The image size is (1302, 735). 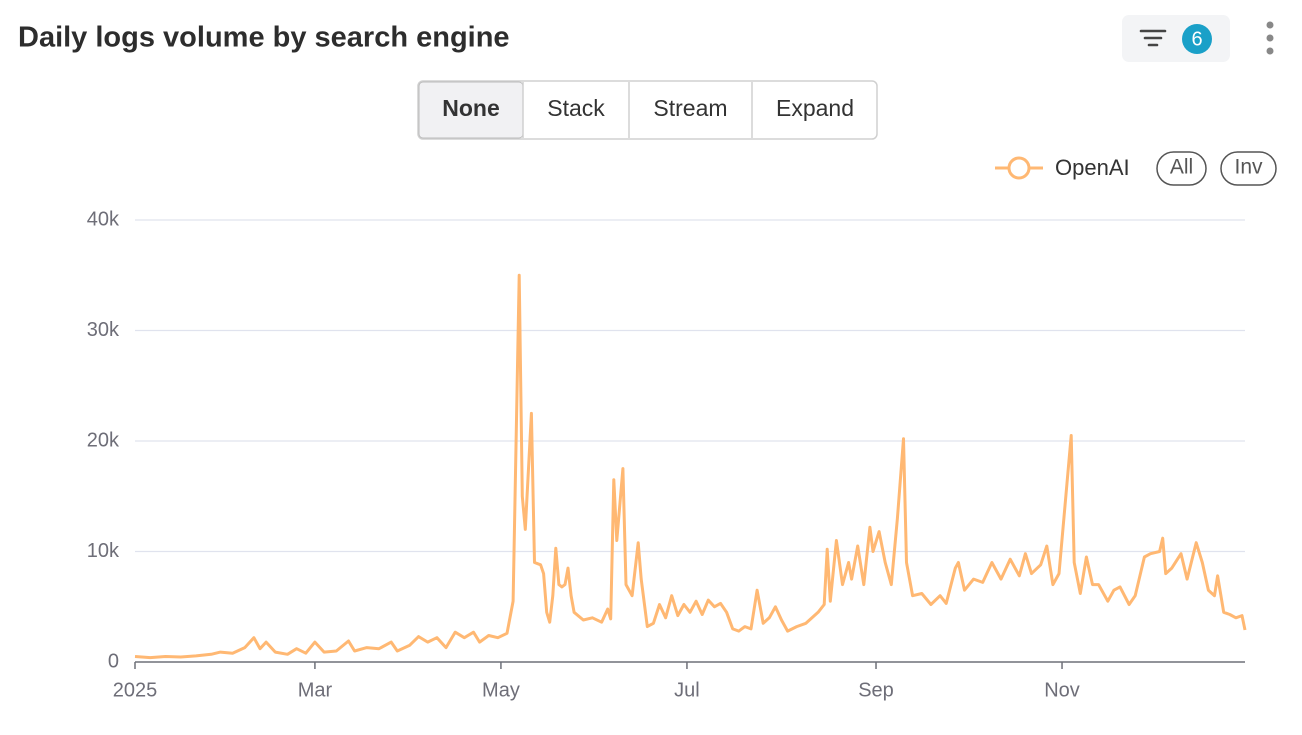 I want to click on y-tick-label: 20k, so click(x=103, y=440).